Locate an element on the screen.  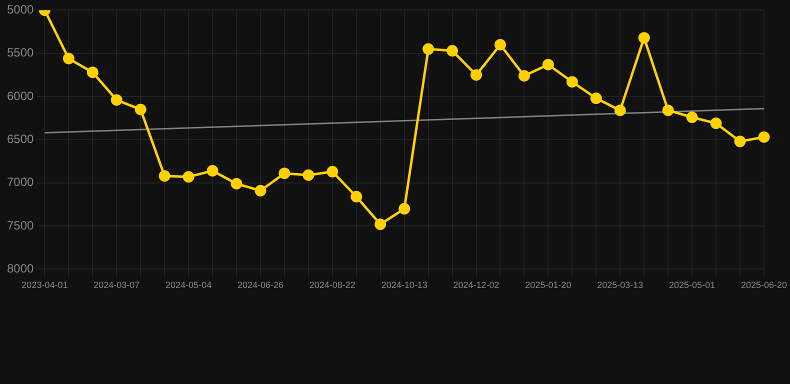
x-tick-label: 2024-03-07 is located at coordinates (117, 285).